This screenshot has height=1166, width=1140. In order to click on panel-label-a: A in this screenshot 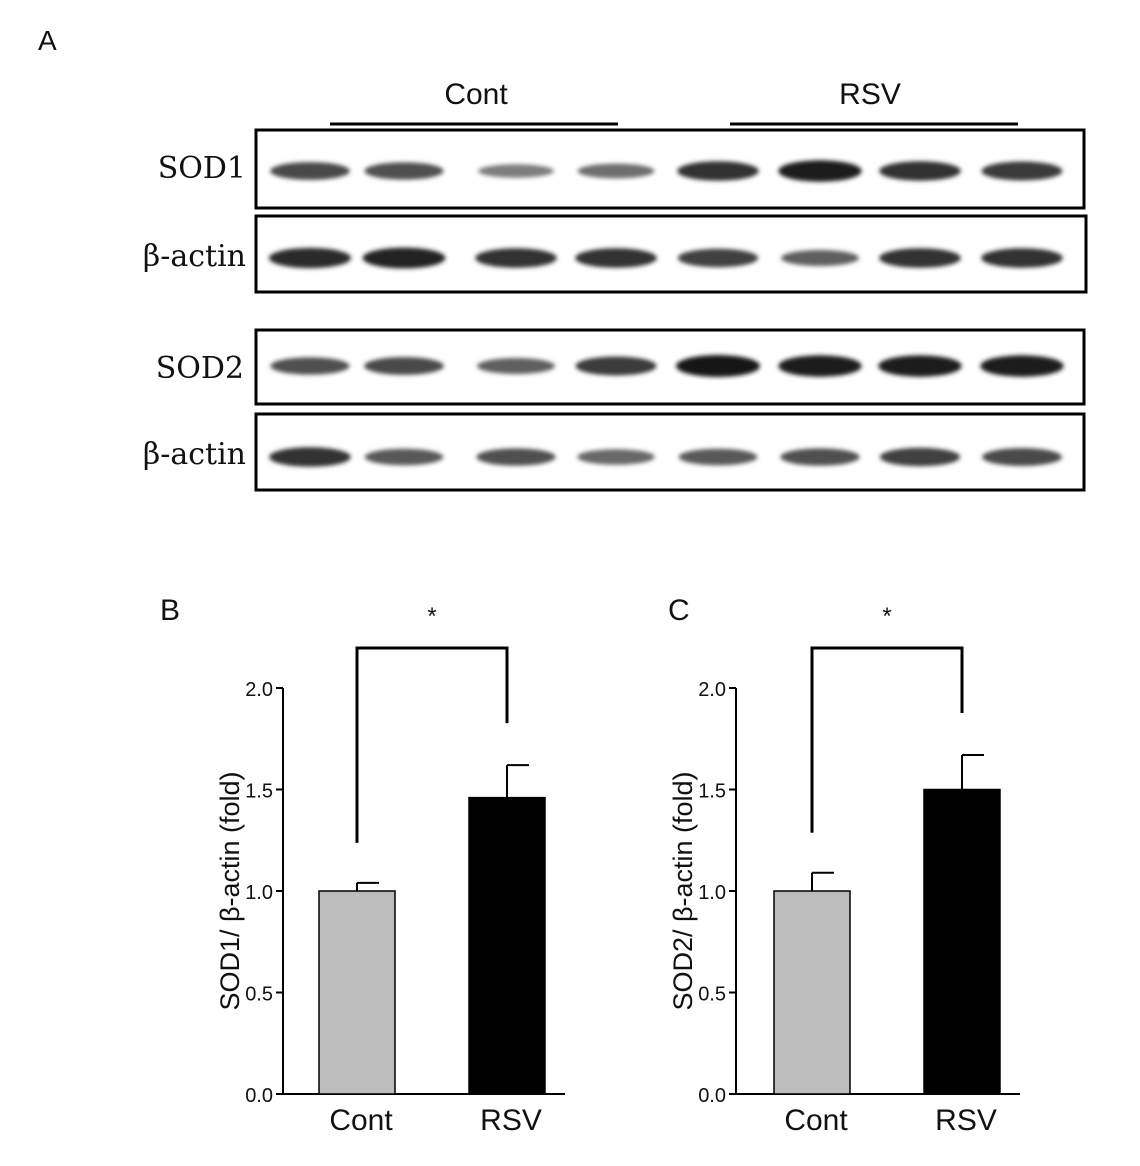, I will do `click(47, 40)`.